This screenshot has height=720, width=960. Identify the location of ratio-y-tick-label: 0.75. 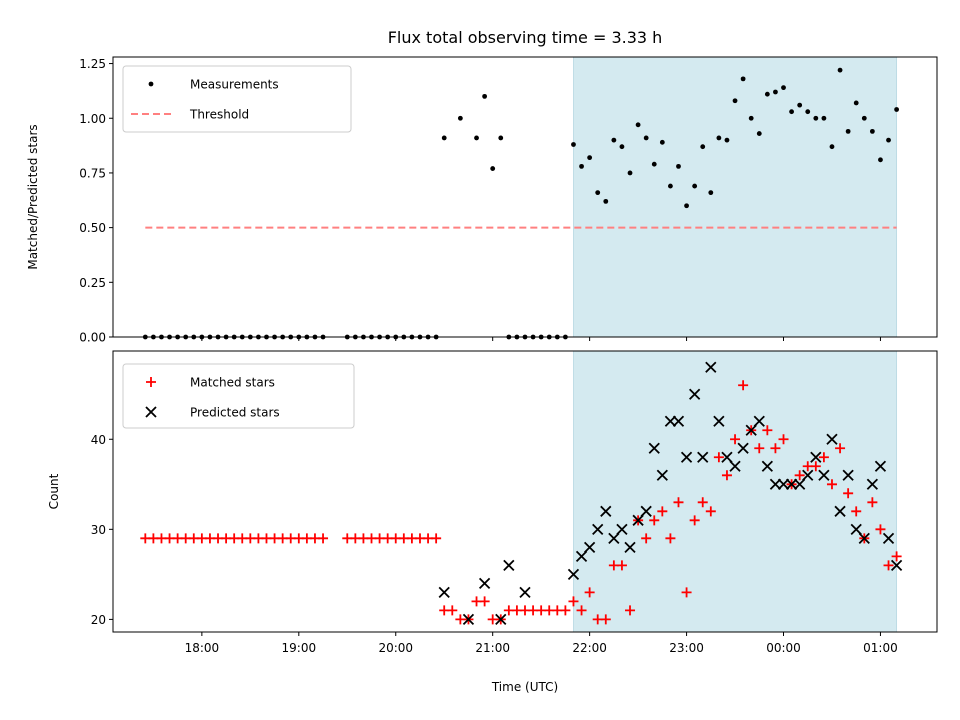
(92, 173).